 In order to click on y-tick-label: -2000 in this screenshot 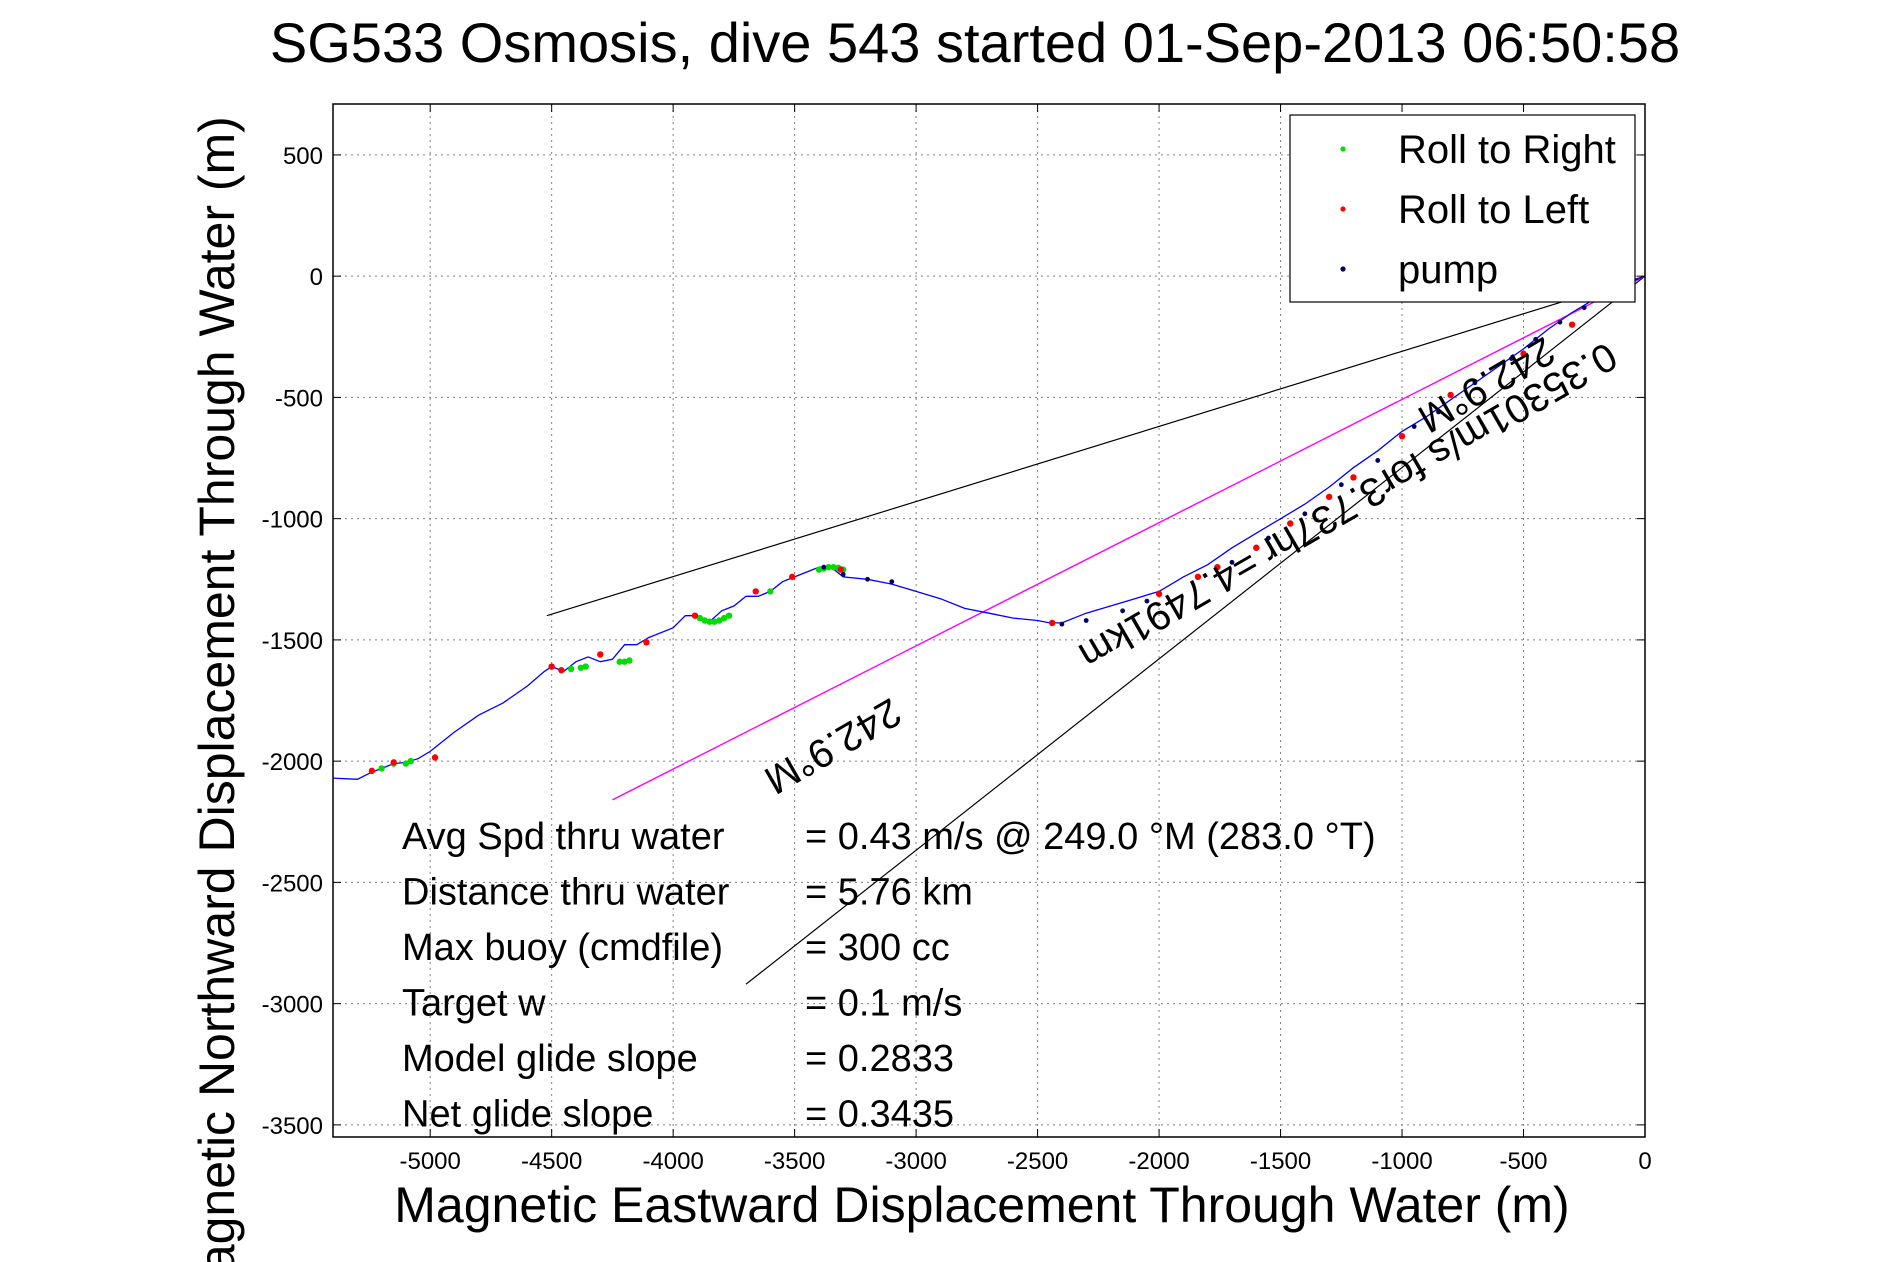, I will do `click(292, 762)`.